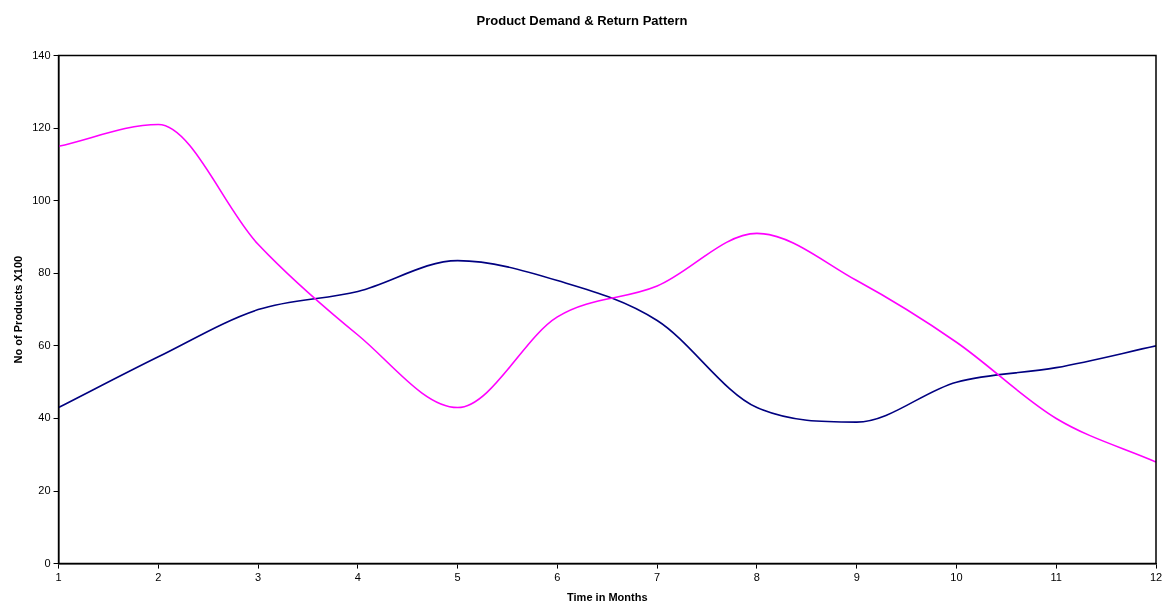  What do you see at coordinates (158, 577) in the screenshot?
I see `x-tick-label: 2` at bounding box center [158, 577].